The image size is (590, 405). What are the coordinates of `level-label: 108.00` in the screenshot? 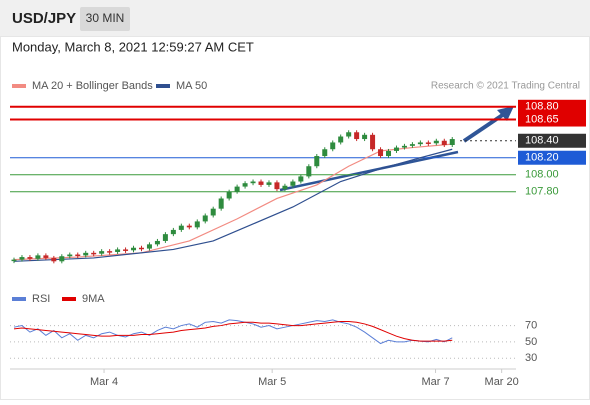 It's located at (542, 175).